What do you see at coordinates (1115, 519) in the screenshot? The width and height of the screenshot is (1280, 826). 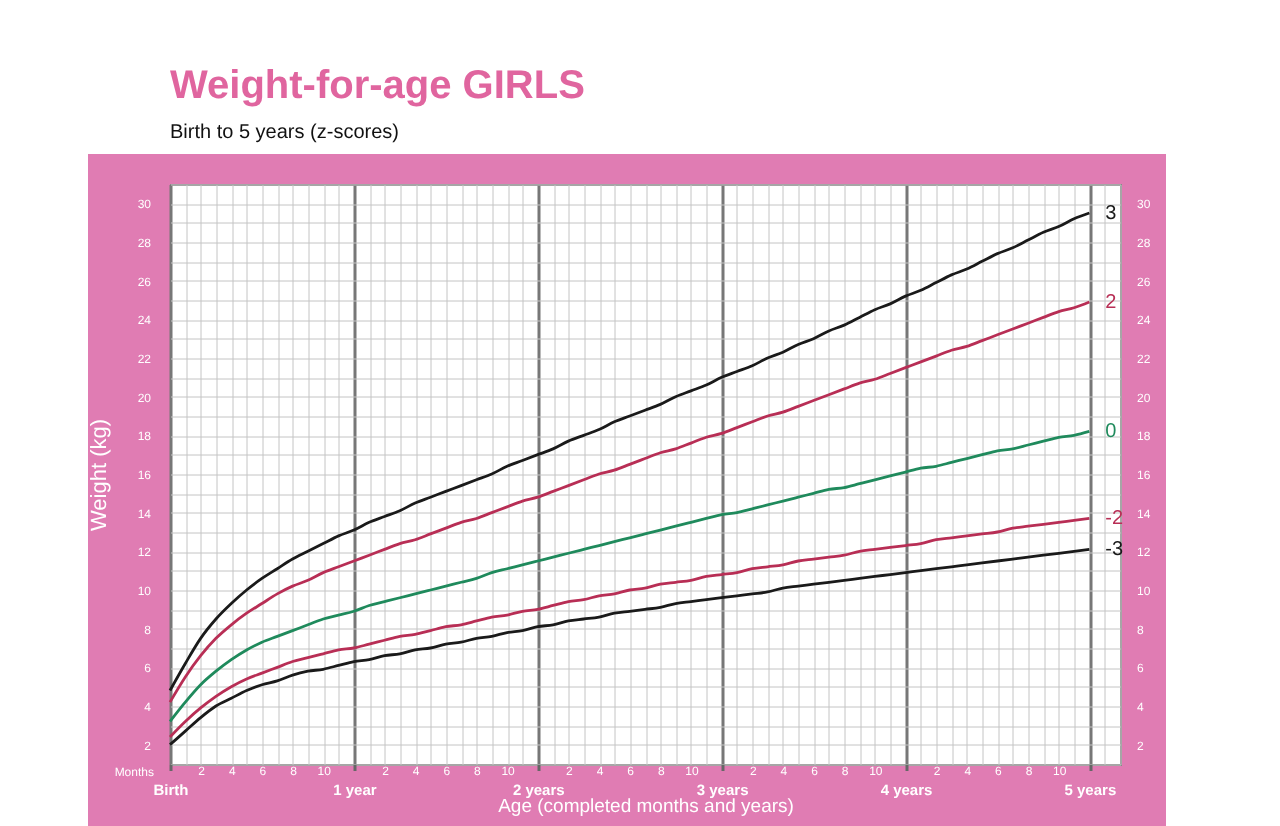 I see `series-label: -2` at bounding box center [1115, 519].